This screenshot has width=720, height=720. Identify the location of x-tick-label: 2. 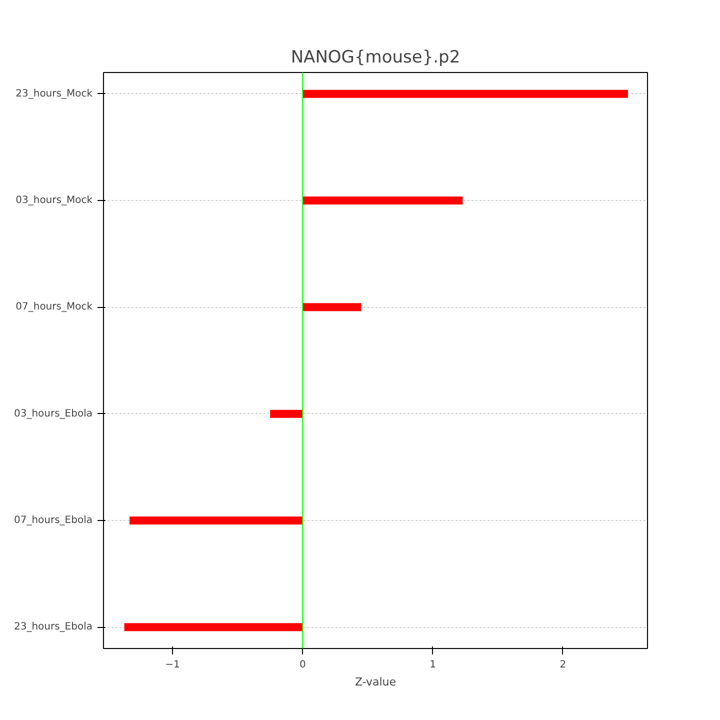
(563, 665).